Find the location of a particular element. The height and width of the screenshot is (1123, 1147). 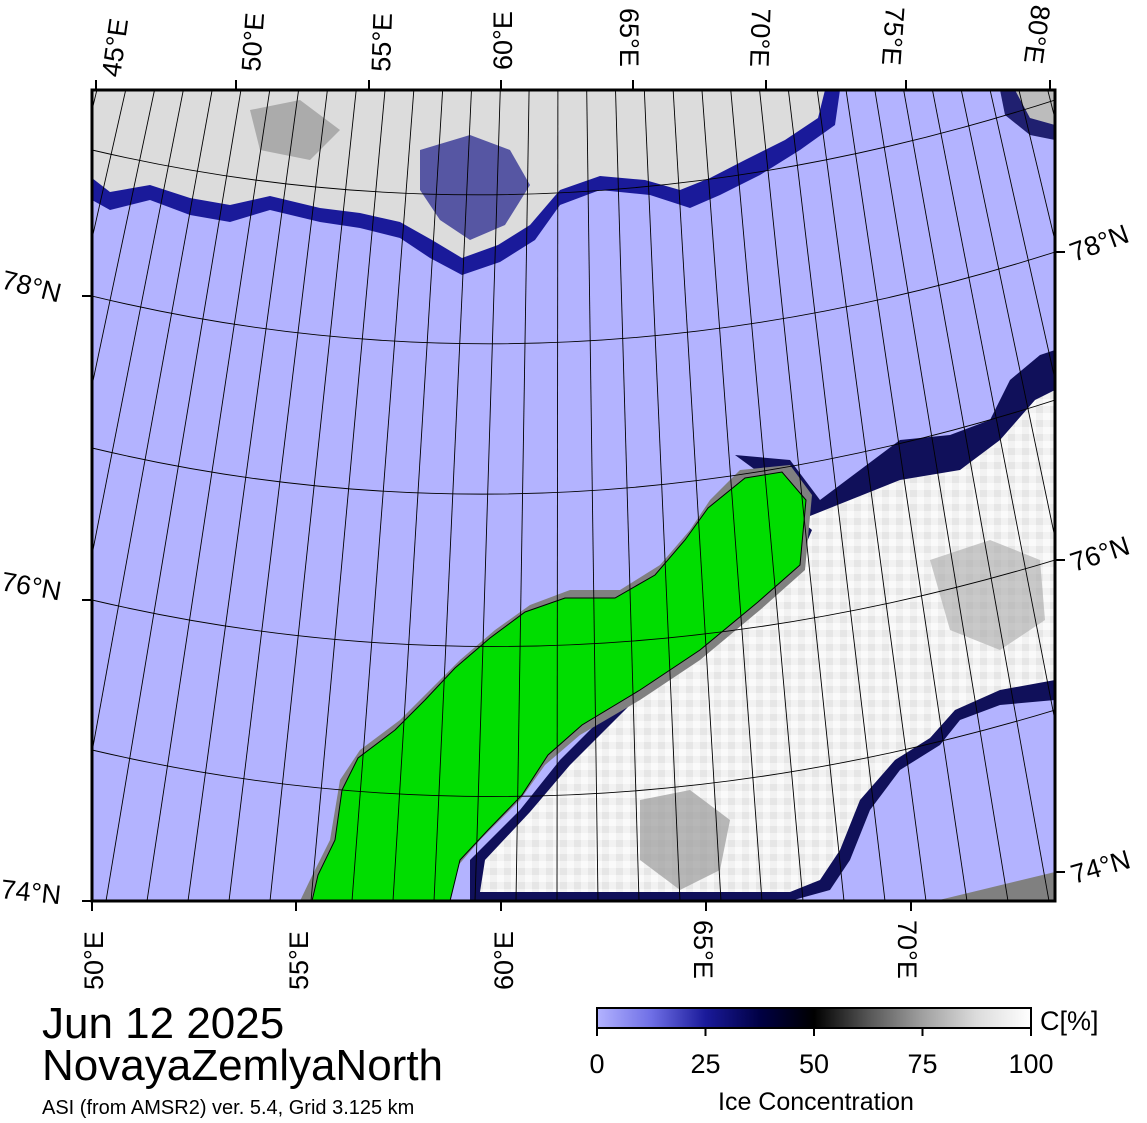

left-latitude-labels: 78°N 76°N 74°N is located at coordinates (32, 588).